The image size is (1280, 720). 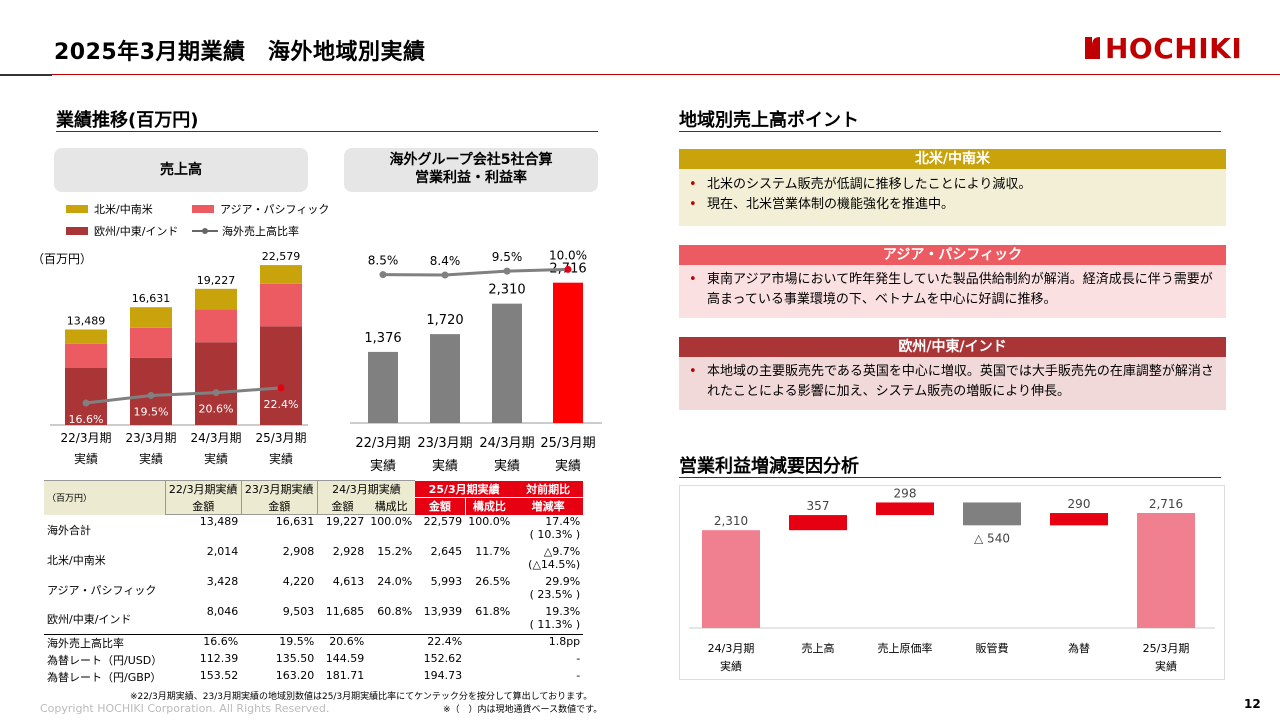 I want to click on table-header: 24/3月期実績, so click(x=366, y=489).